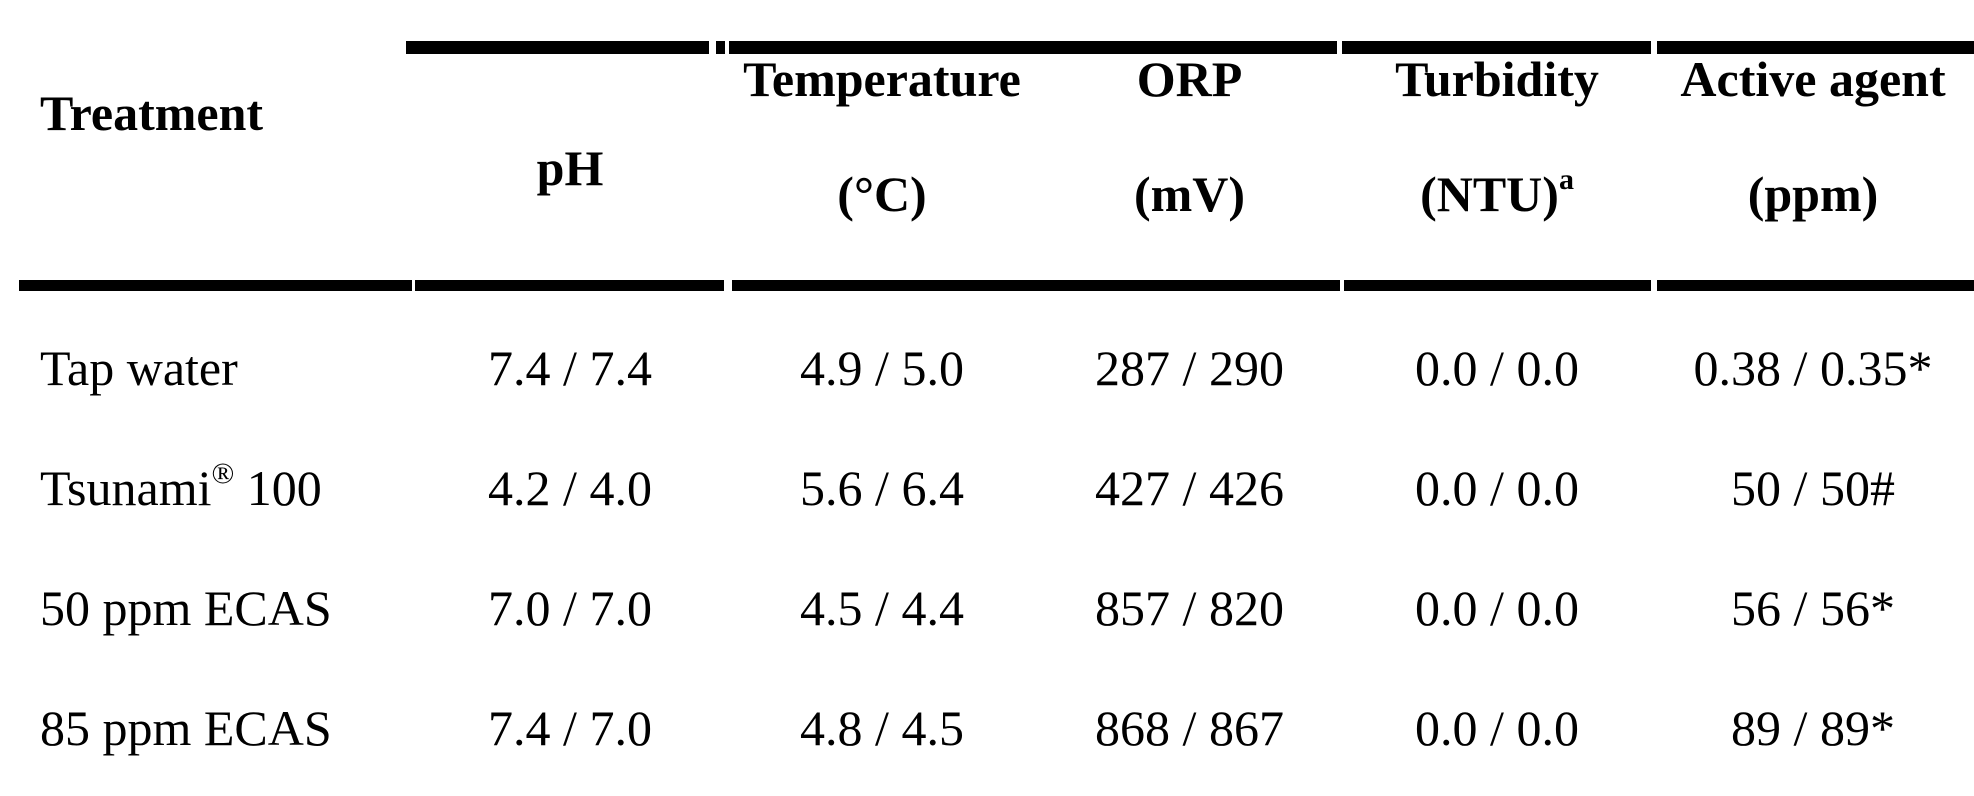 This screenshot has width=1974, height=796. What do you see at coordinates (1813, 194) in the screenshot?
I see `column-unit: (ppm)` at bounding box center [1813, 194].